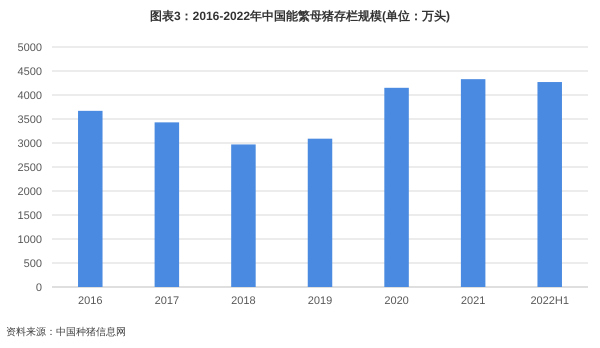  What do you see at coordinates (549, 301) in the screenshot?
I see `x-tick-label: 2022H1` at bounding box center [549, 301].